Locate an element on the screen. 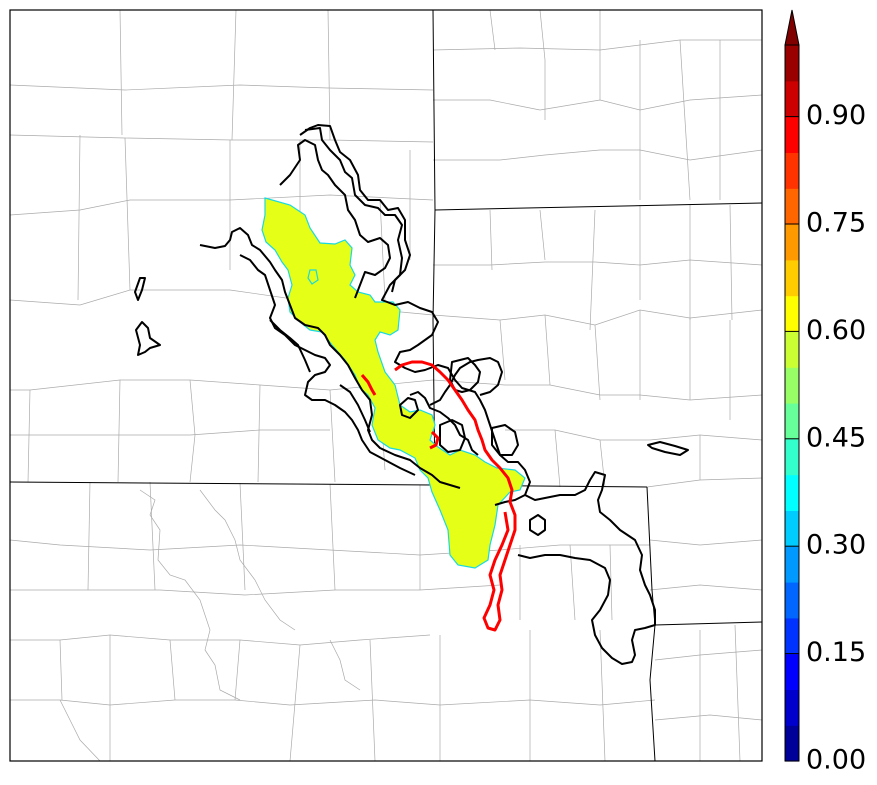 The width and height of the screenshot is (877, 785). observed-contour is located at coordinates (438, 496).